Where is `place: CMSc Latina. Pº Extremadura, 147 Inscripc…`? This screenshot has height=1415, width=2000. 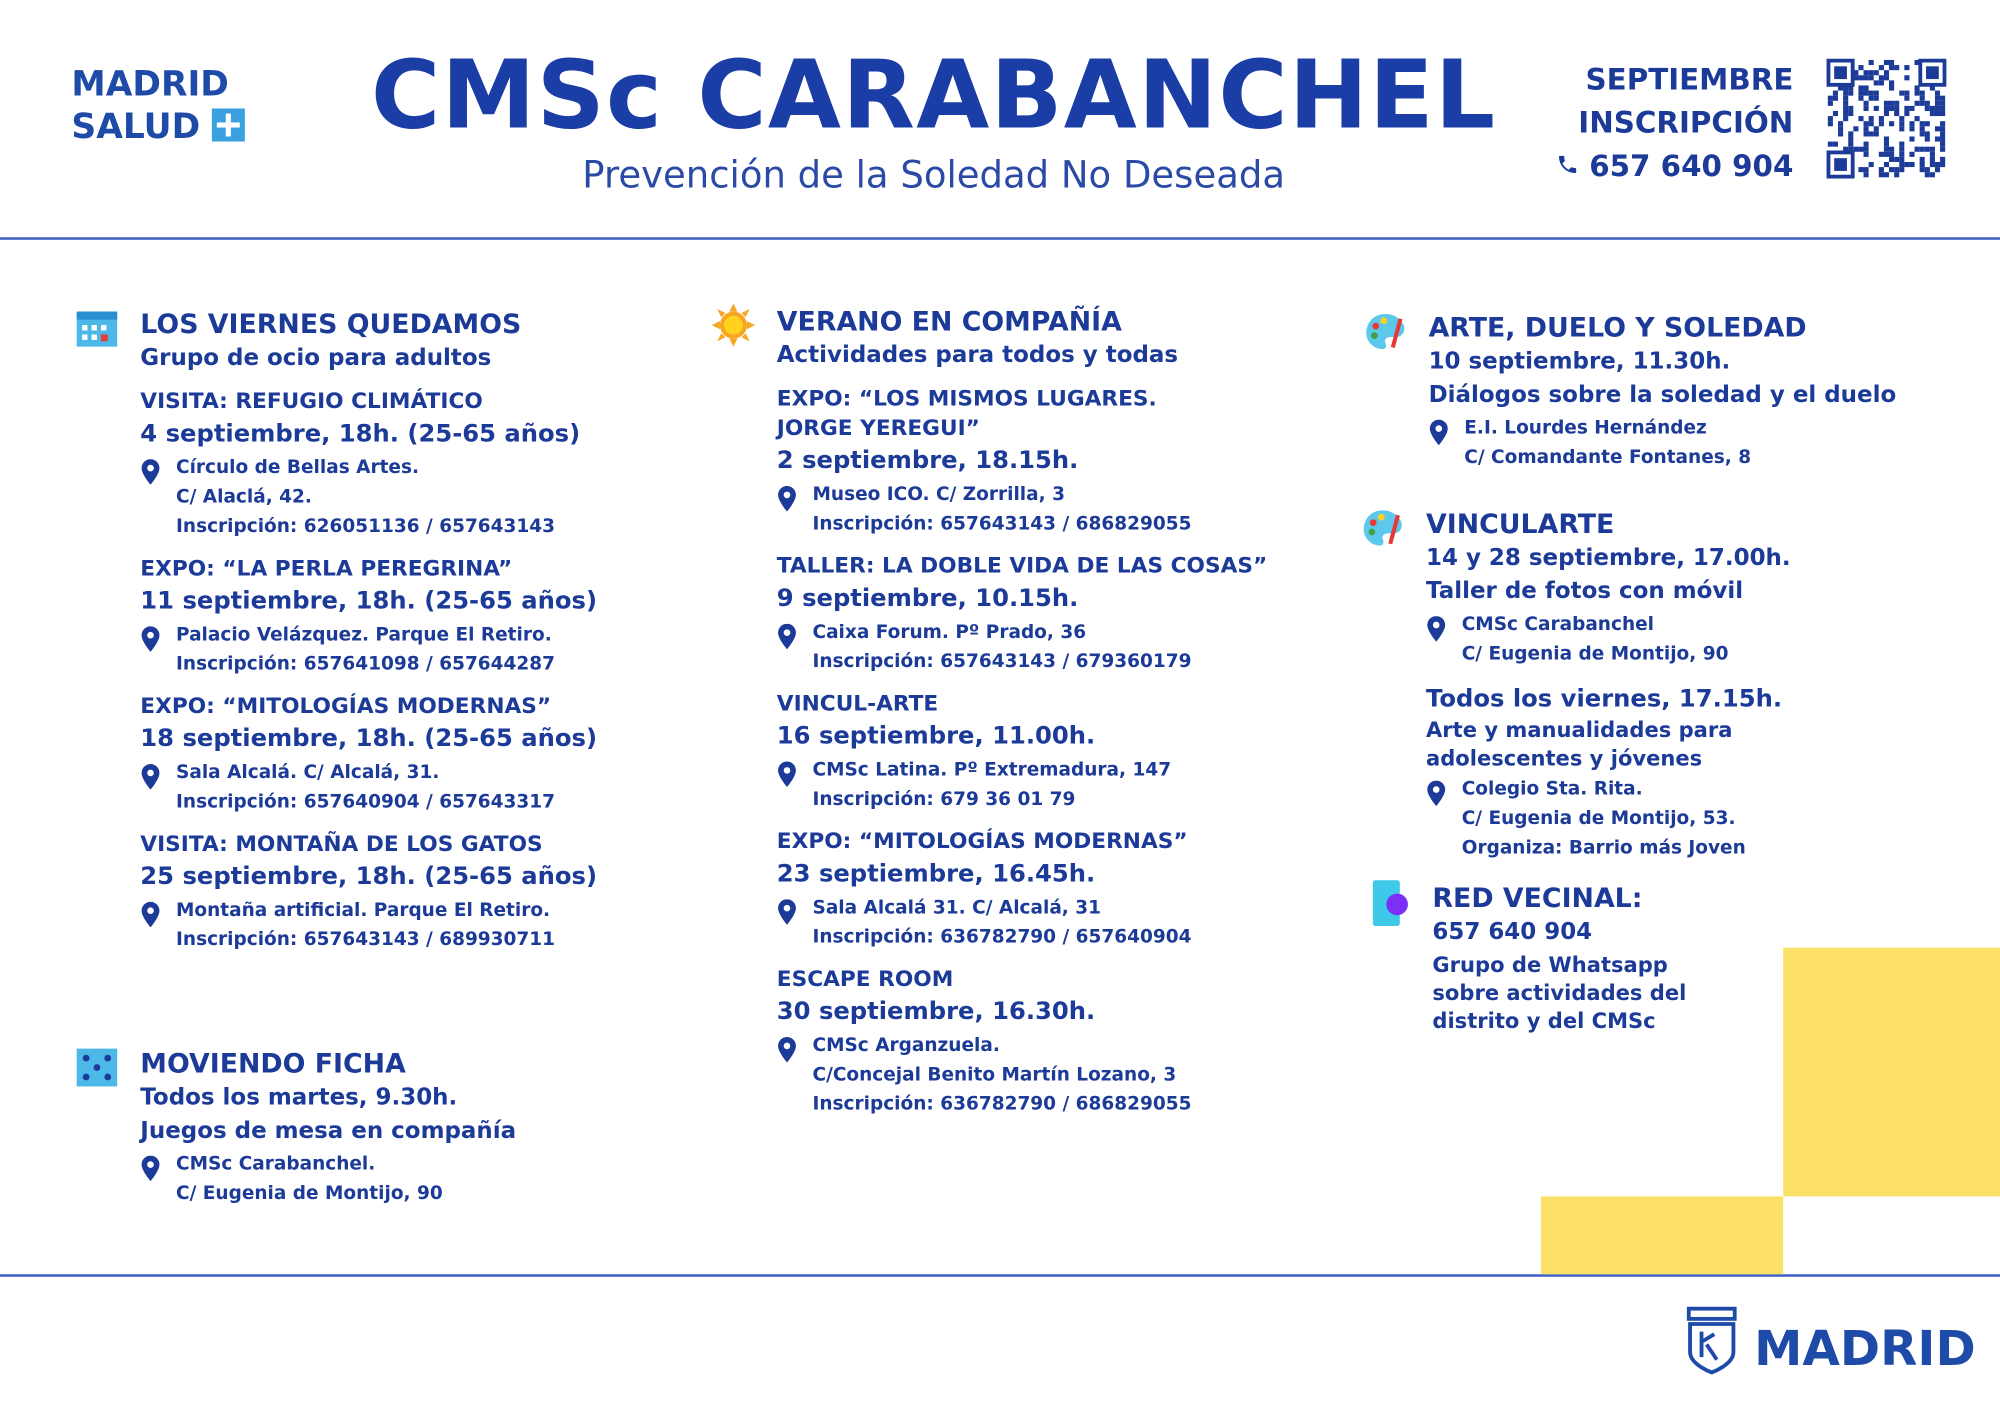
place: CMSc Latina. Pº Extremadura, 147 Inscripc… is located at coordinates (1022, 785).